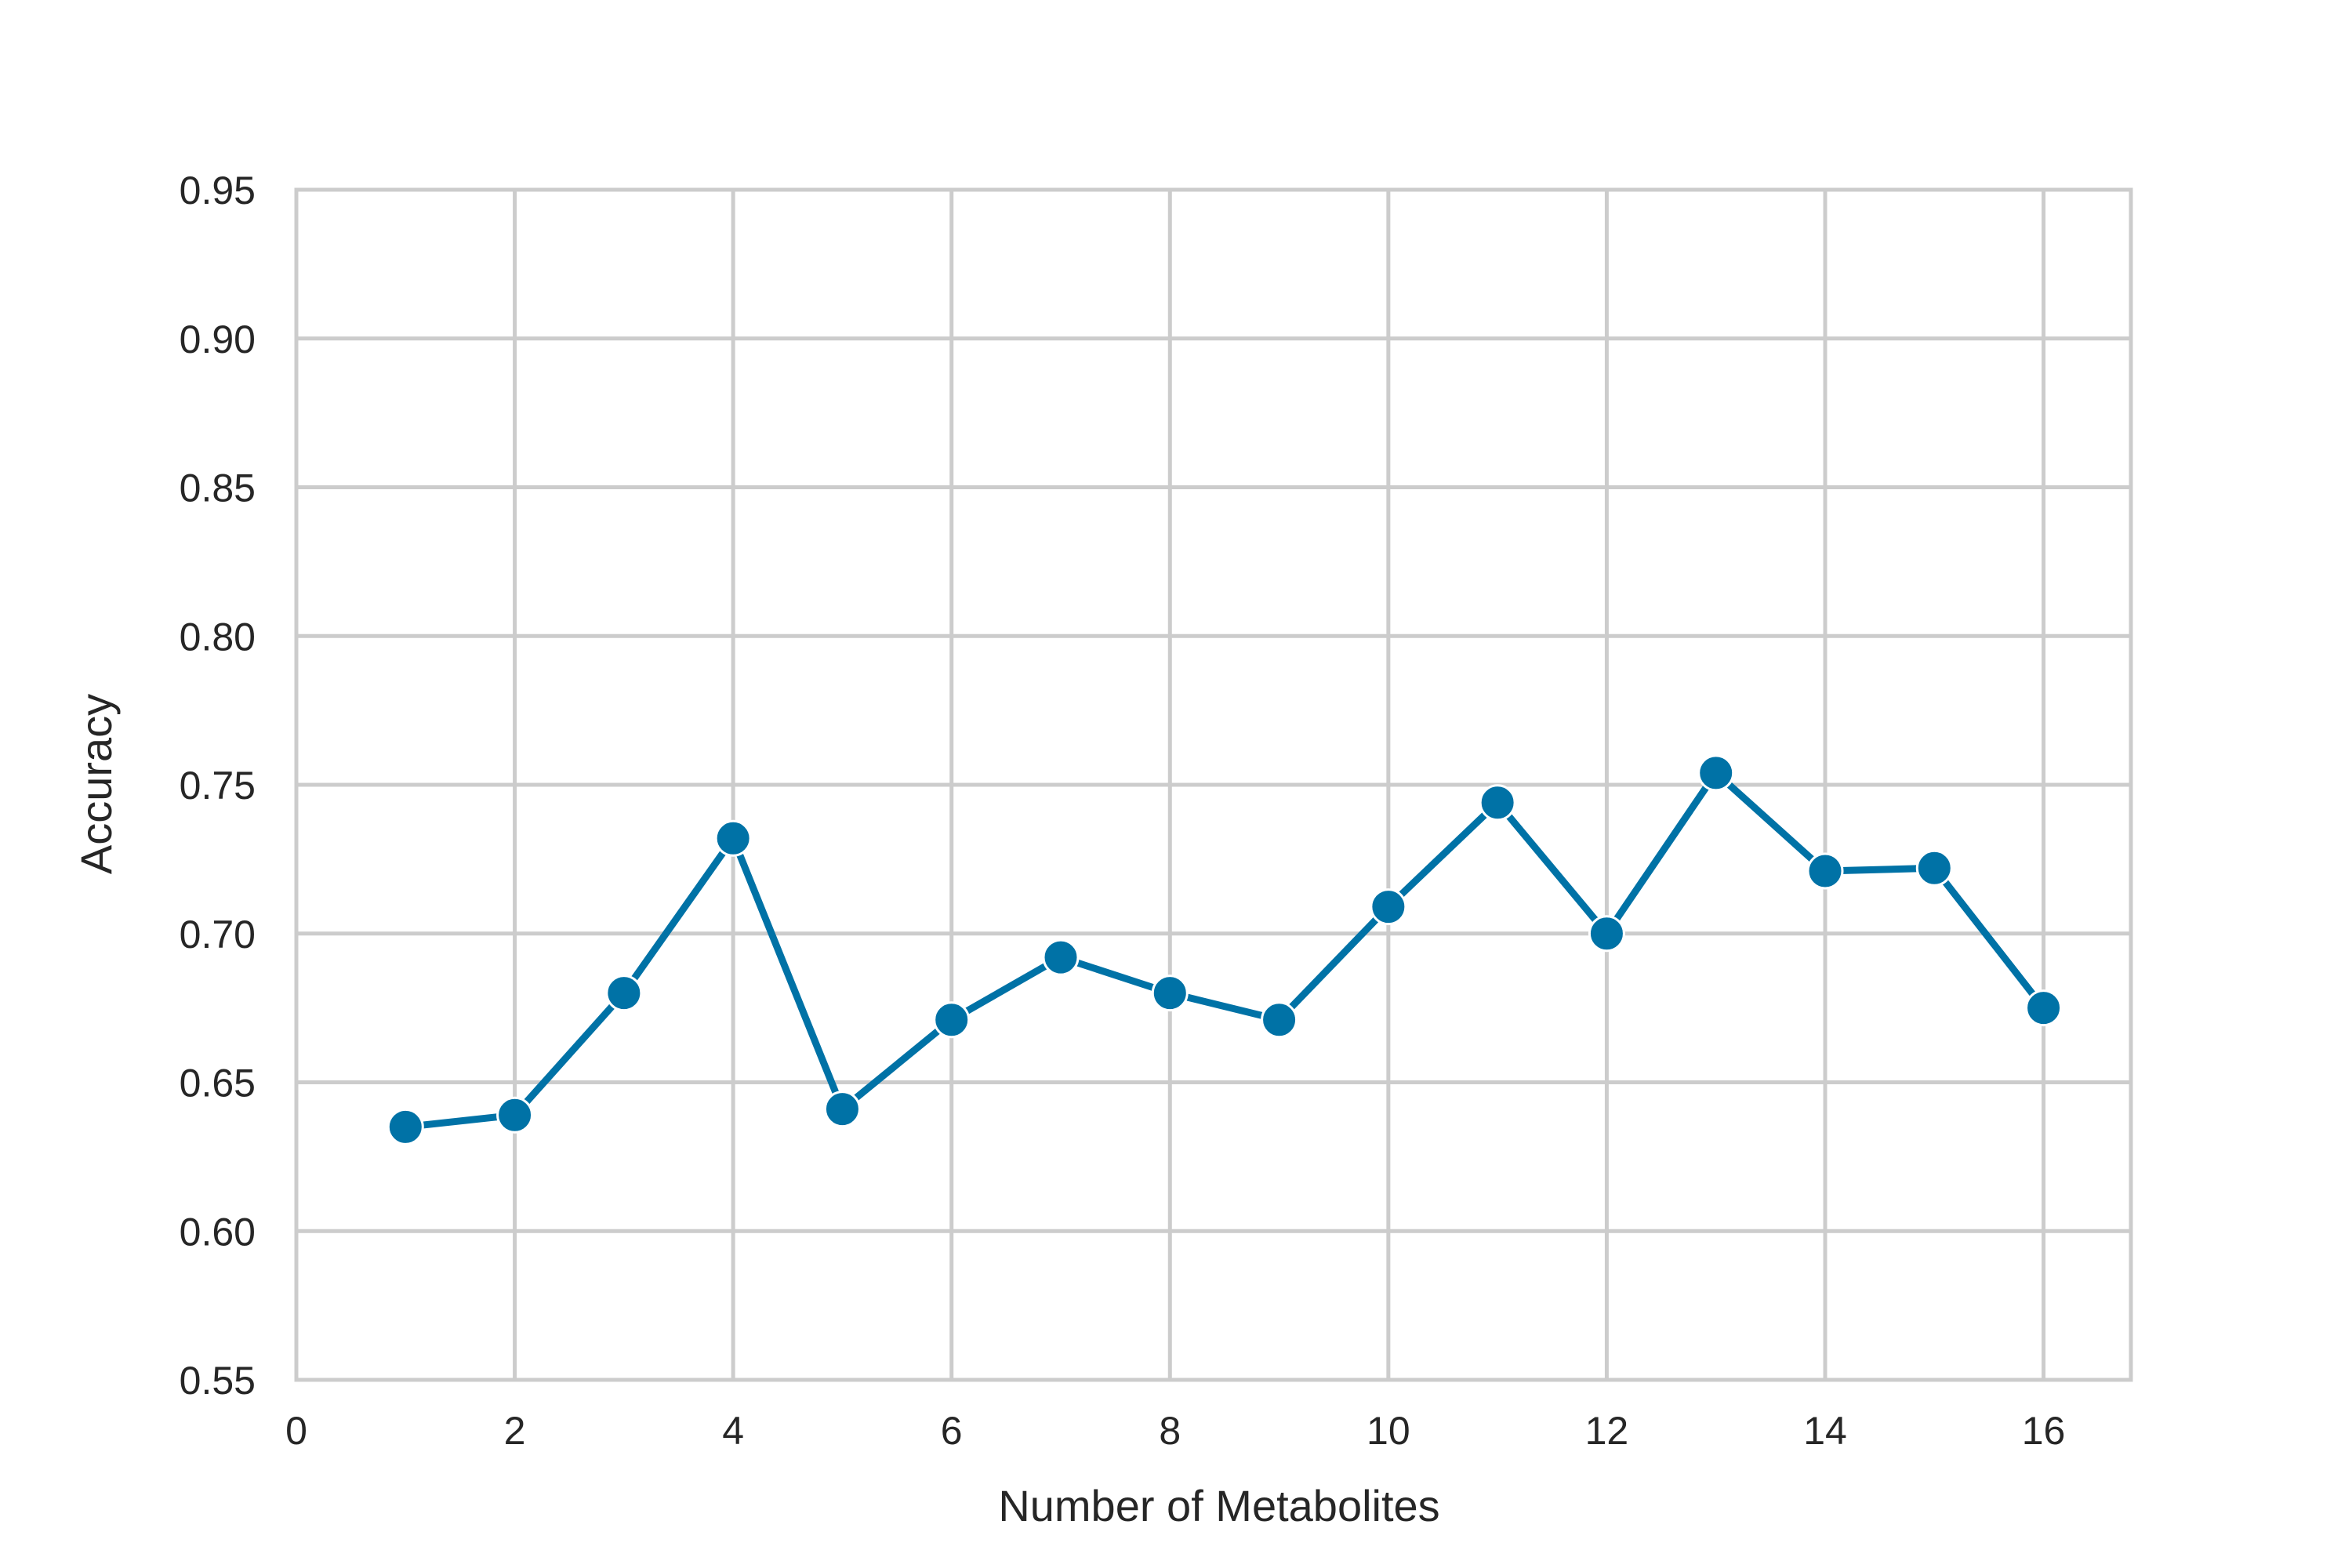 The height and width of the screenshot is (1568, 2352). I want to click on y-tick-label: 0.60, so click(218, 1232).